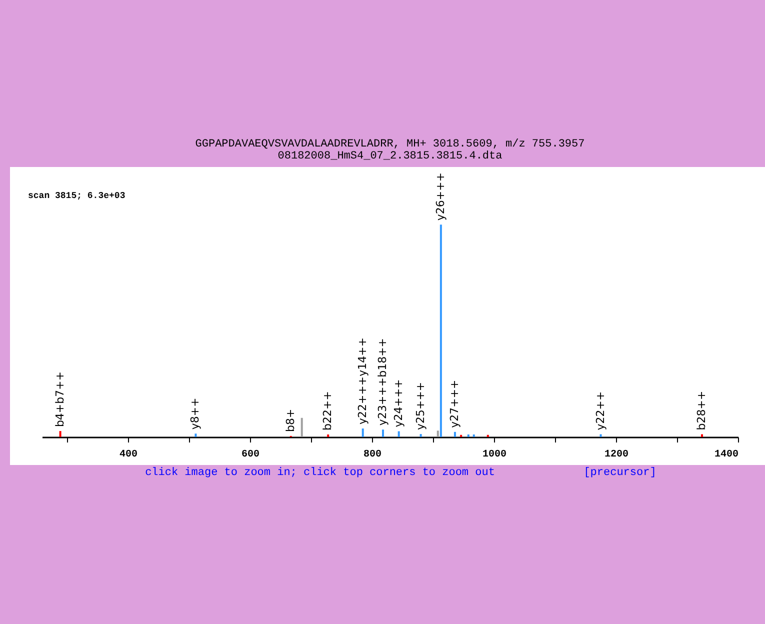  I want to click on annotation: b28++, so click(701, 410).